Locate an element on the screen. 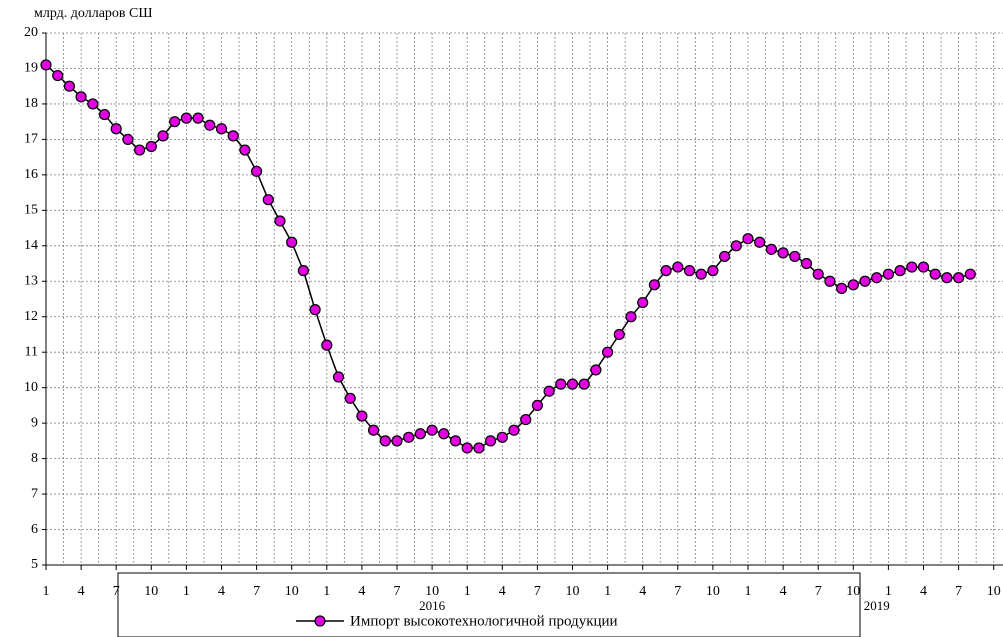 The height and width of the screenshot is (637, 1003). y-tick-label: 7 is located at coordinates (34, 493).